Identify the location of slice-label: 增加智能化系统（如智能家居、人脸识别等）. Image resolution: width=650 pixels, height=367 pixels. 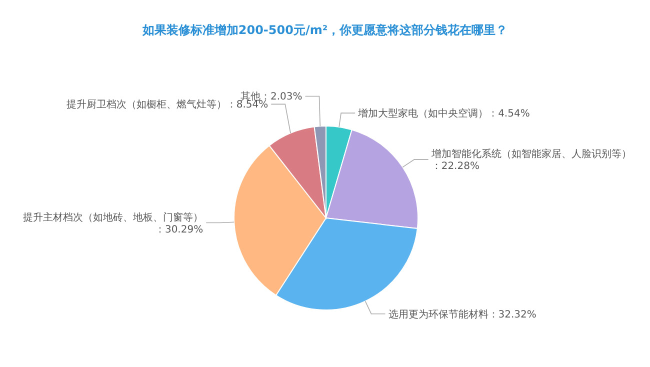
(531, 154).